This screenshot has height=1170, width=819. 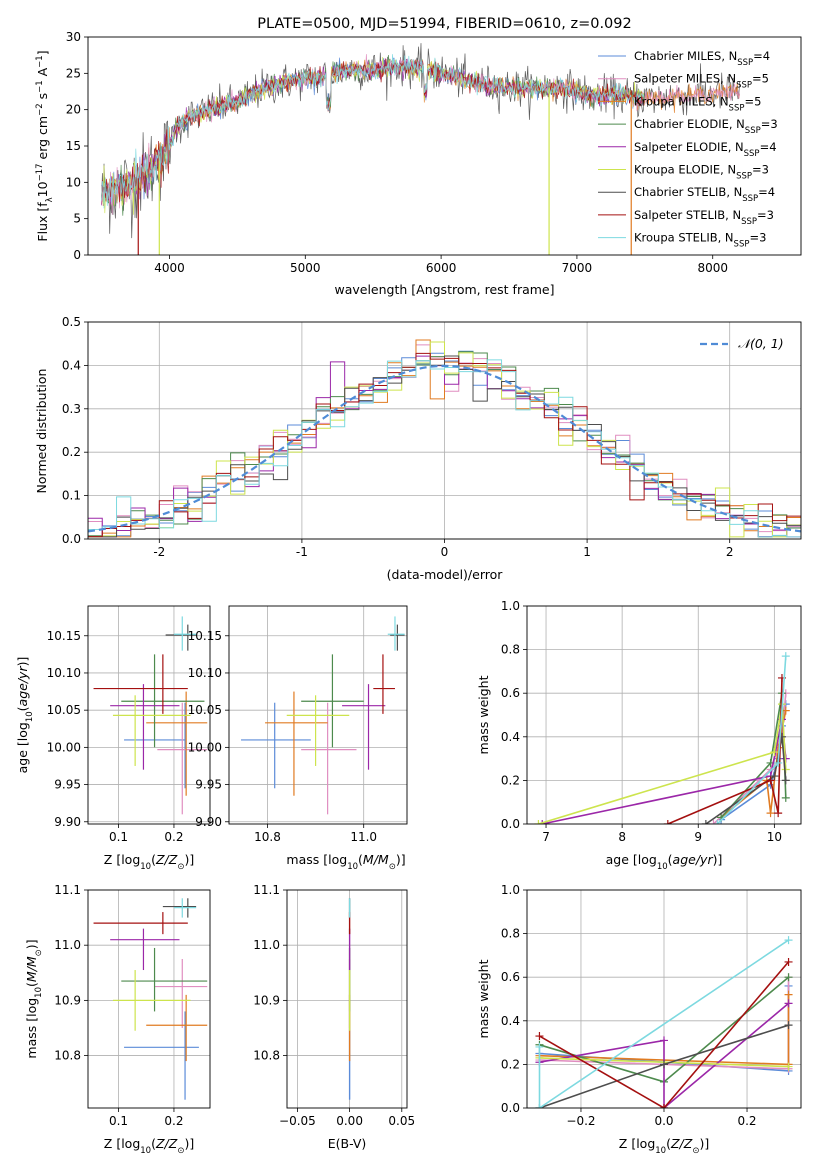 What do you see at coordinates (704, 217) in the screenshot?
I see `legend-label-salpeter_stelib: Salpeter STELIB, NSSP=3` at bounding box center [704, 217].